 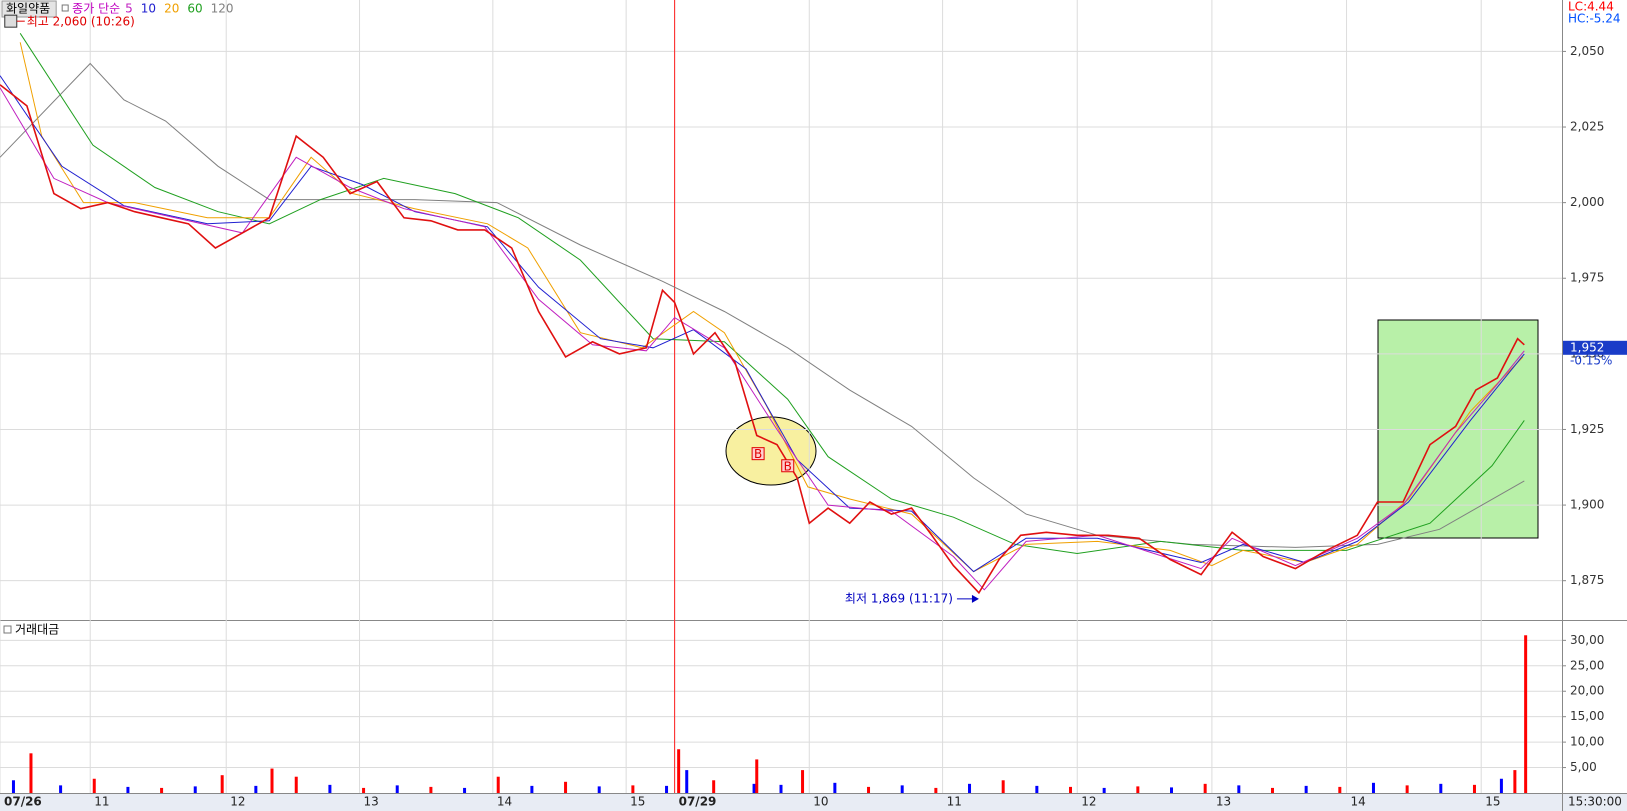 I want to click on x-tick-label: 07/29, so click(x=698, y=802).